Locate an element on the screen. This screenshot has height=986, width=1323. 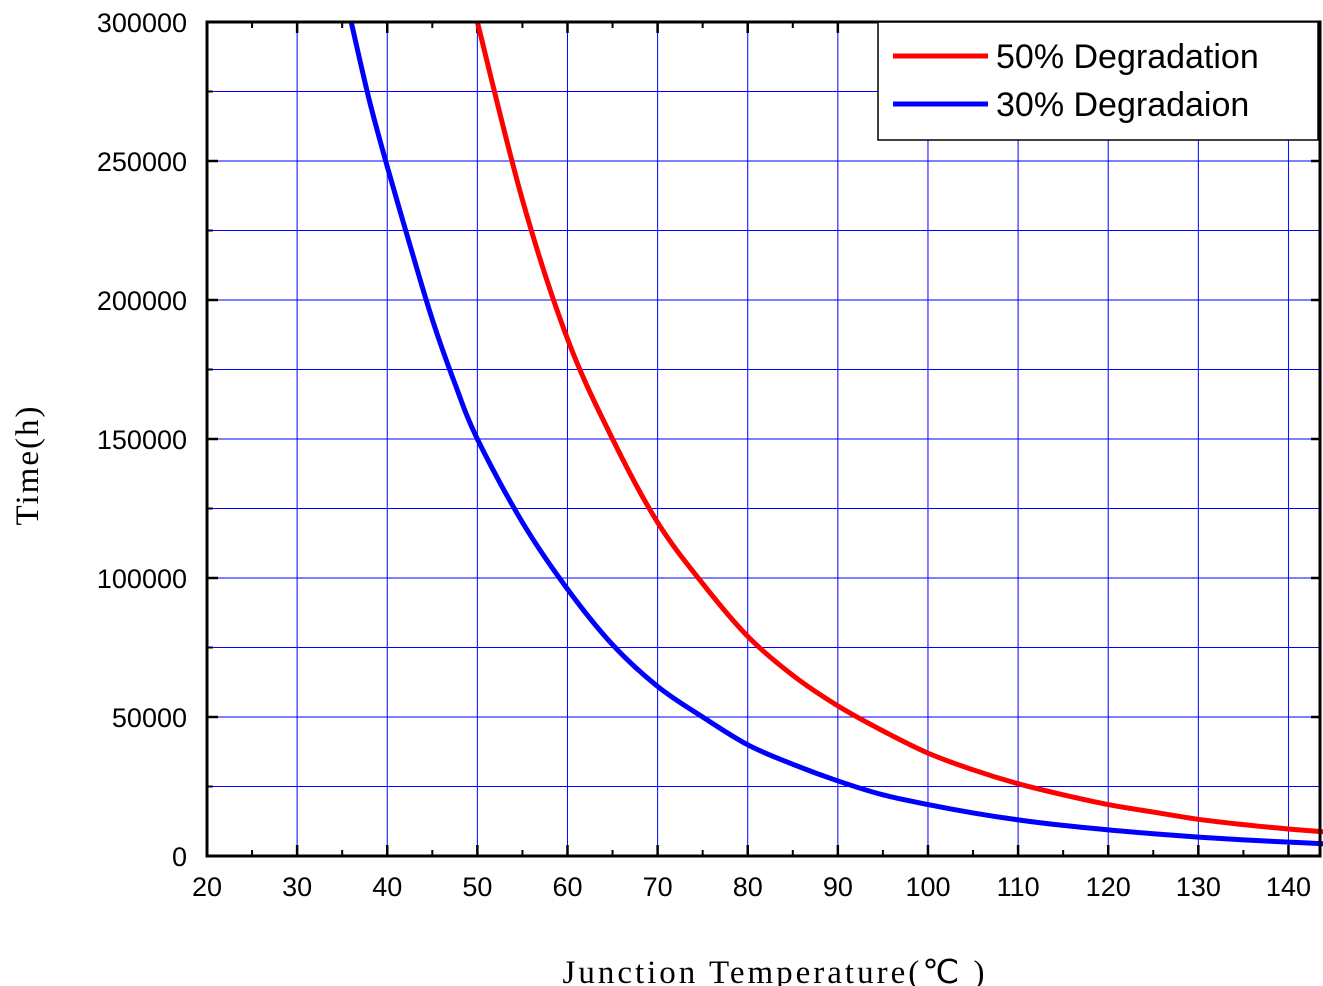
legend: 50% Degradation 30% Degradaion is located at coordinates (1098, 81).